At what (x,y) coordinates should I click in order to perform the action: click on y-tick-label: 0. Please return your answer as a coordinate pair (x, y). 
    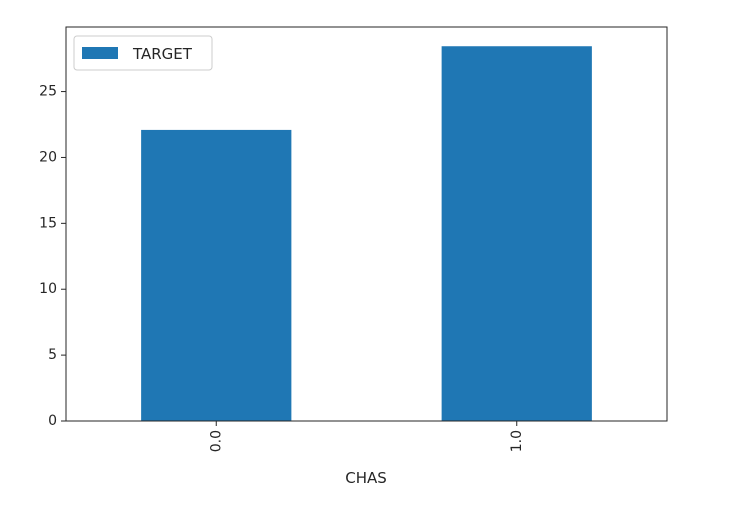
    Looking at the image, I should click on (52, 421).